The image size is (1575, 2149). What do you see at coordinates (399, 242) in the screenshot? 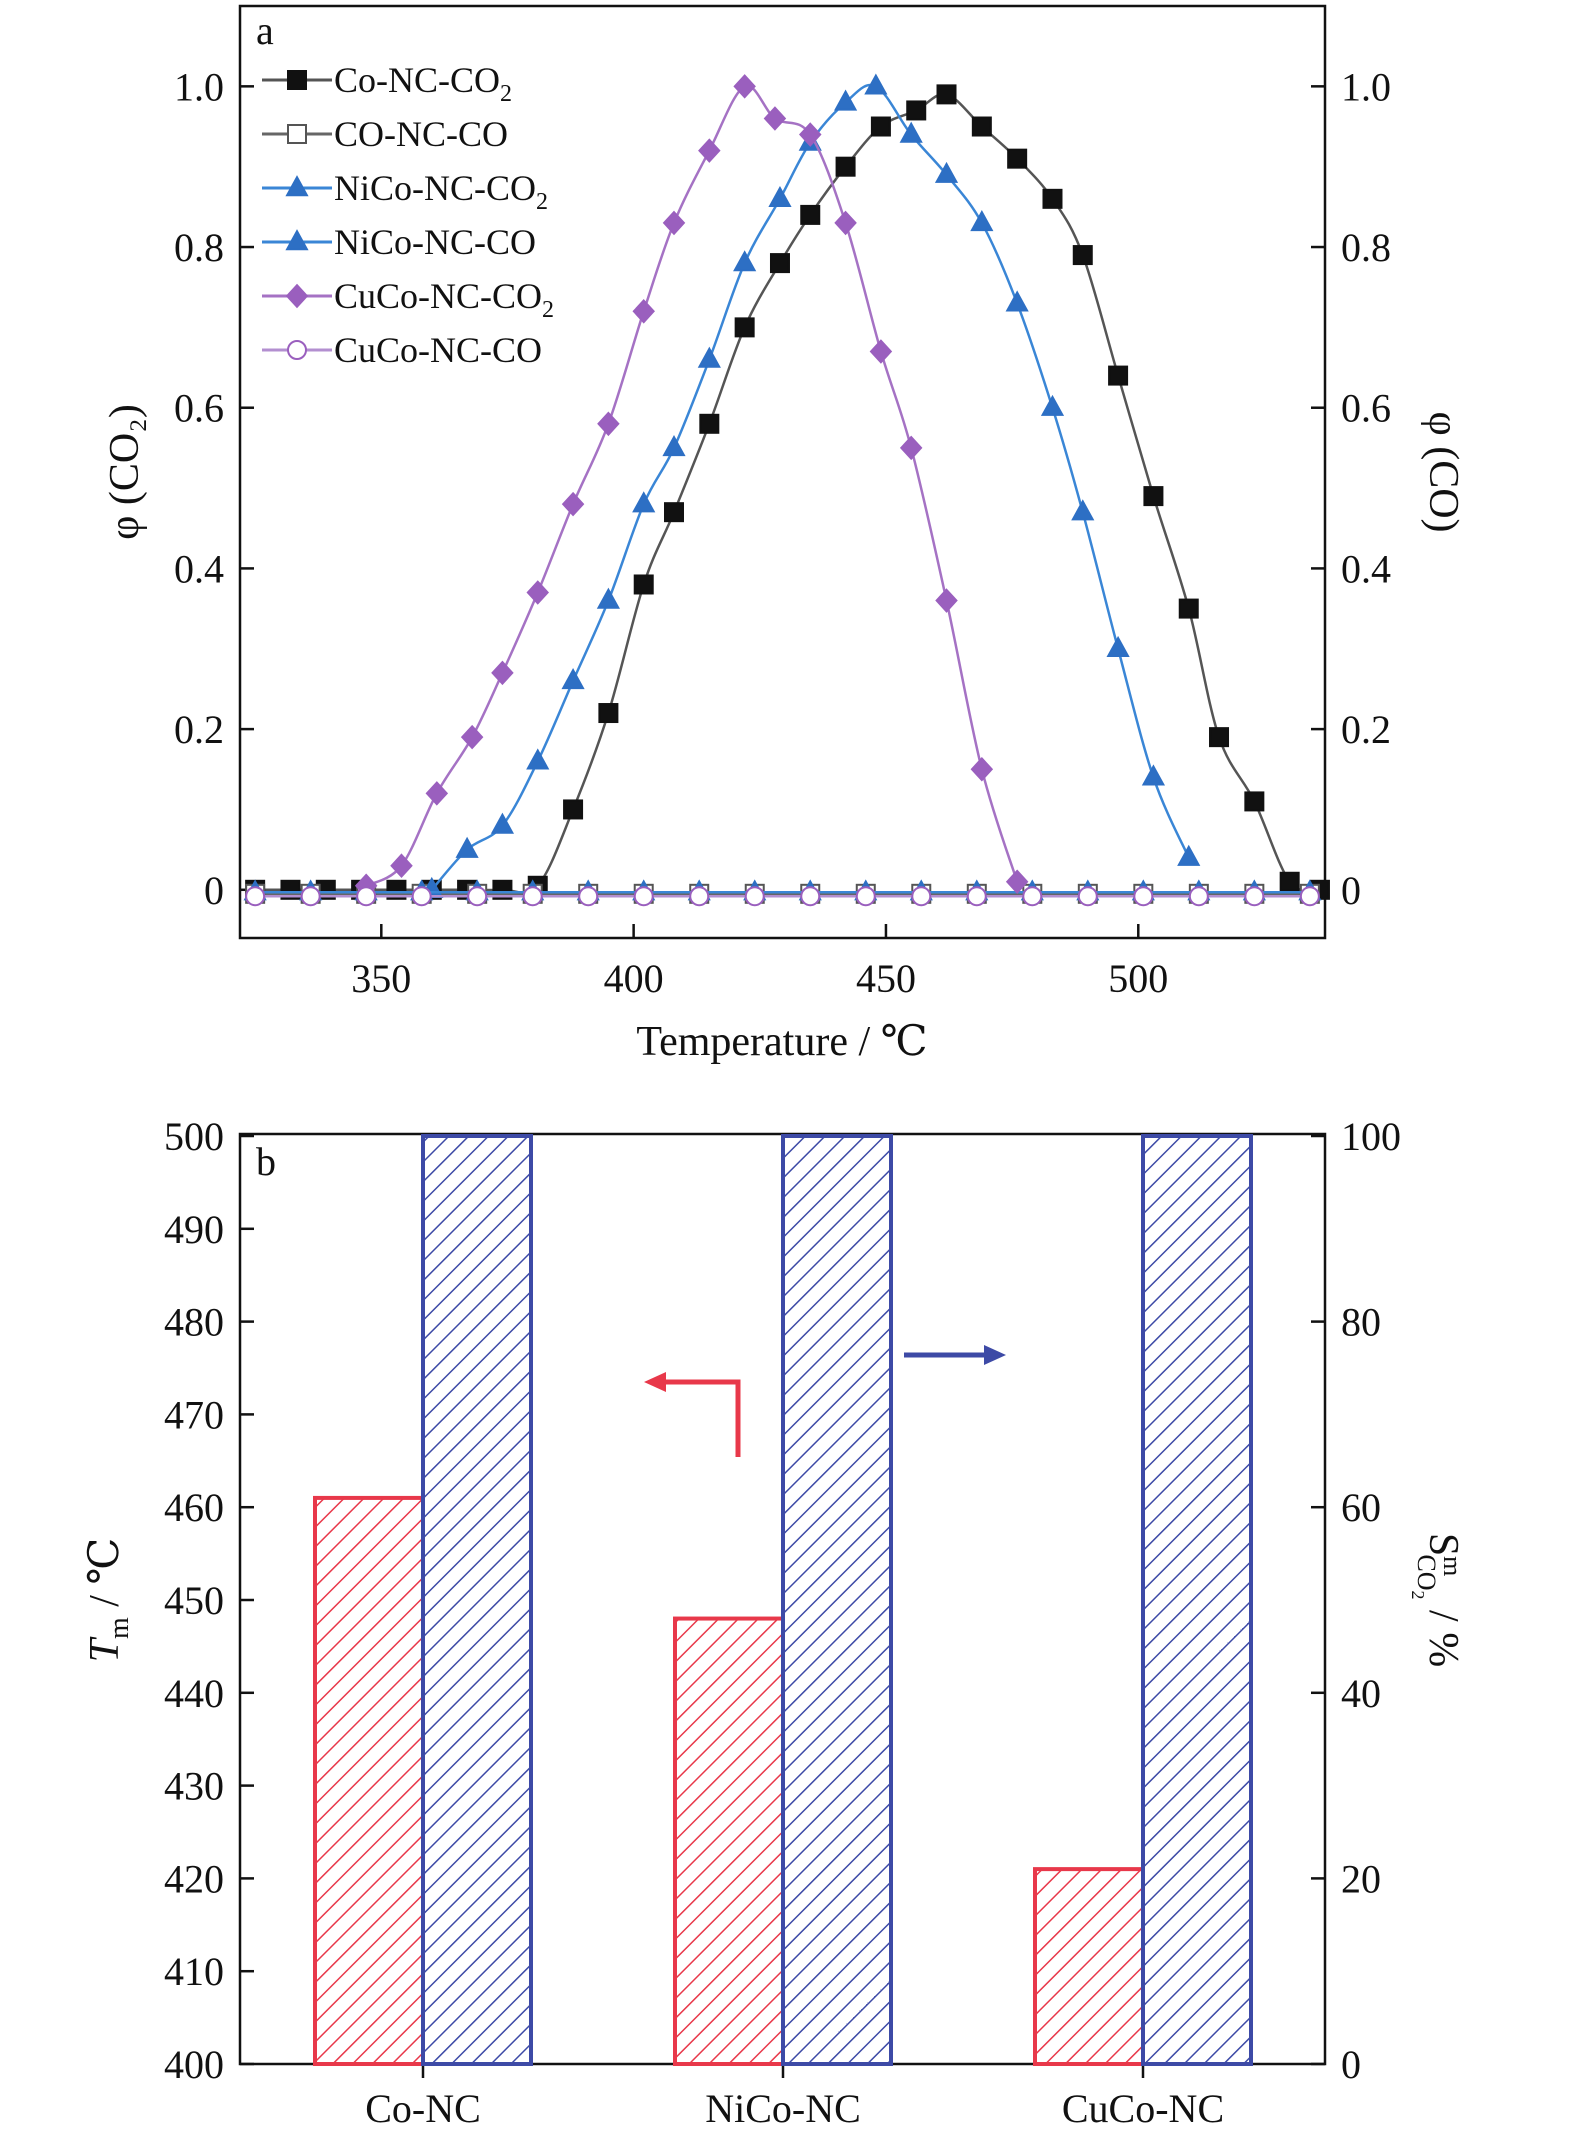
I see `legend-entry: NiCo-NC-CO` at bounding box center [399, 242].